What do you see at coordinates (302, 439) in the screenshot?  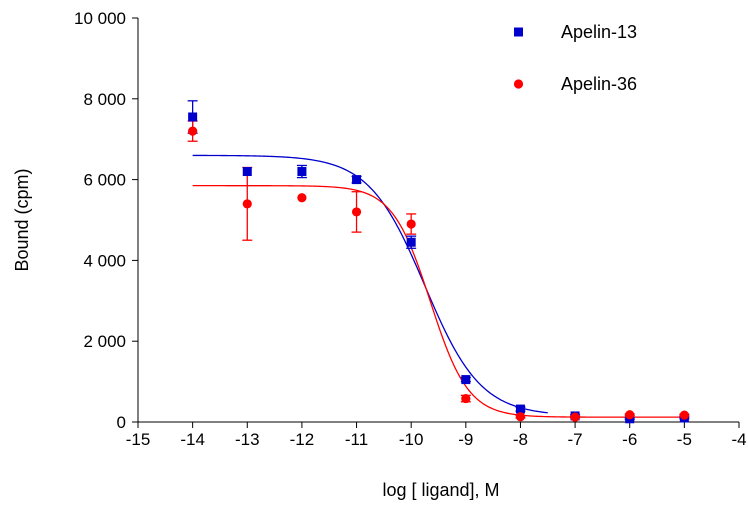 I see `x-tick-label: -12` at bounding box center [302, 439].